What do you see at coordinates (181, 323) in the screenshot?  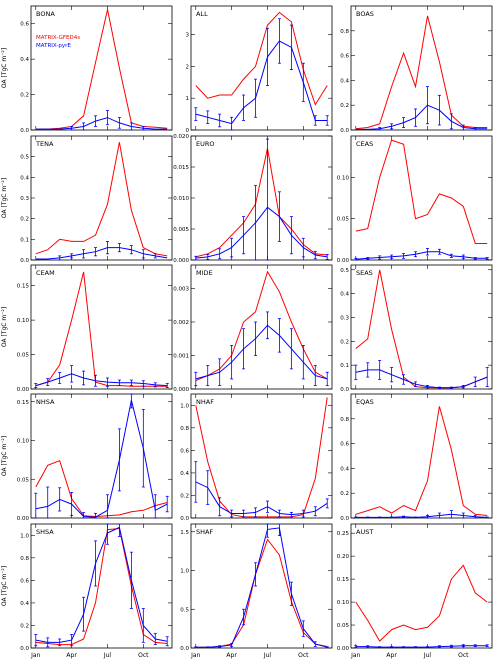 I see `y-tick-label: 0.002` at bounding box center [181, 323].